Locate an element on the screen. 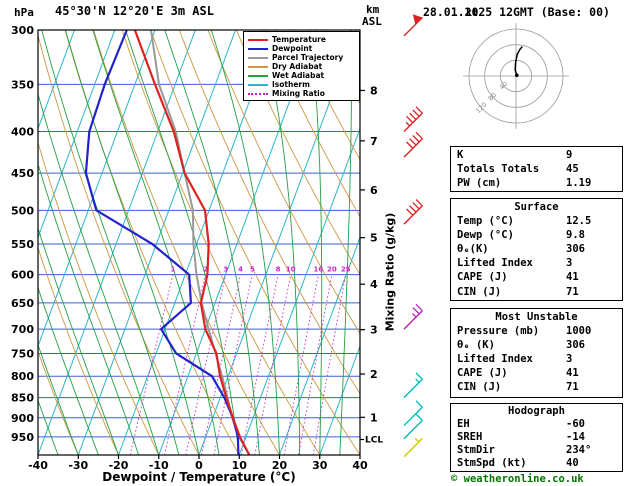 This screenshot has height=486, width=629. legend-label: Isotherm is located at coordinates (291, 84).